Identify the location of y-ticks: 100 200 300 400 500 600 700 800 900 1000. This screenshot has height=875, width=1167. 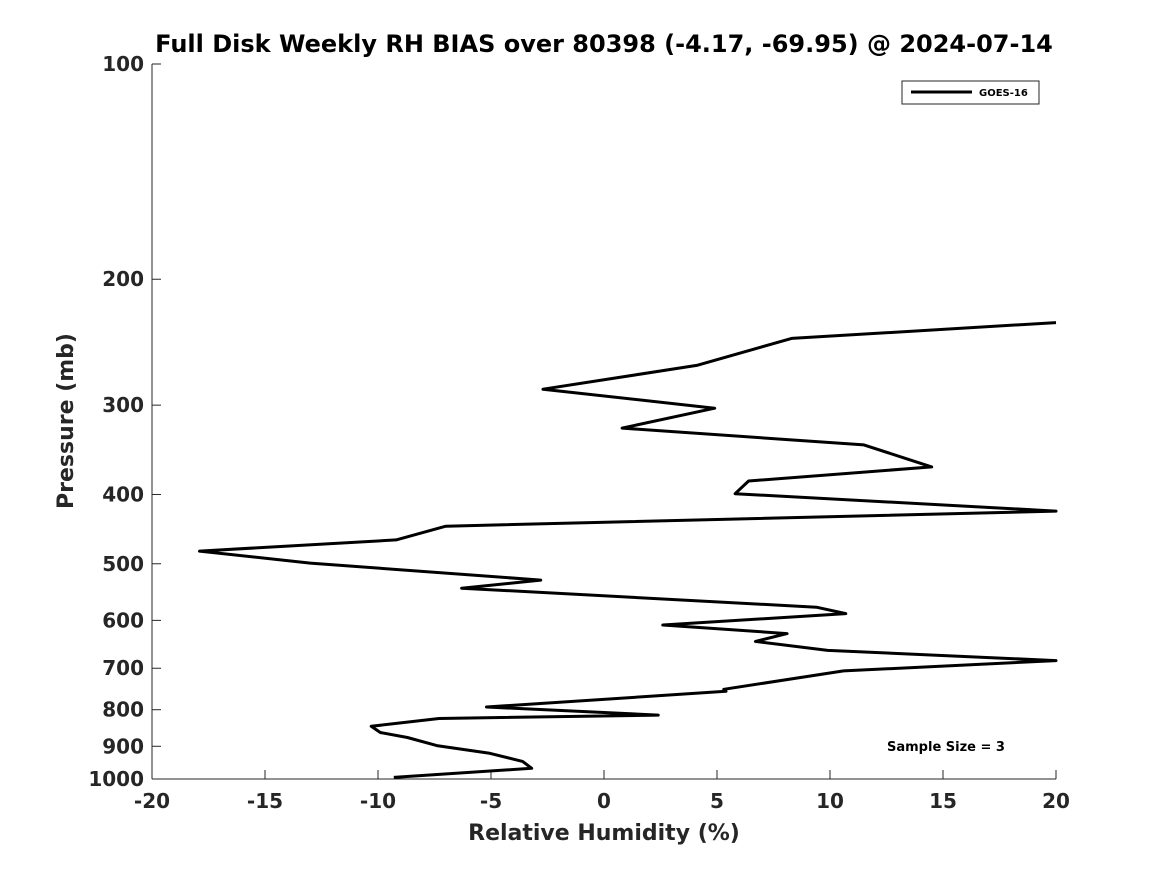
(124, 421).